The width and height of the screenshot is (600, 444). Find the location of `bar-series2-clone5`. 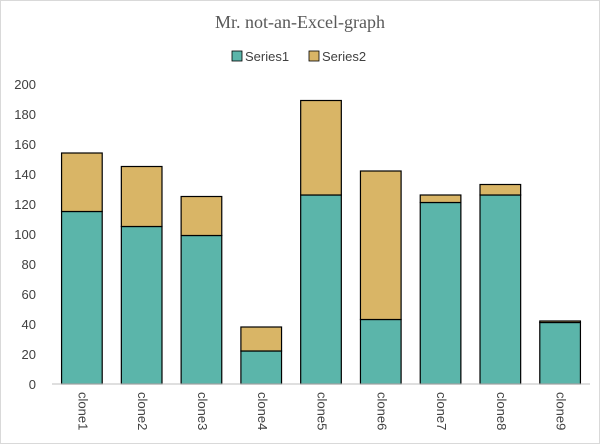

bar-series2-clone5 is located at coordinates (321, 147).